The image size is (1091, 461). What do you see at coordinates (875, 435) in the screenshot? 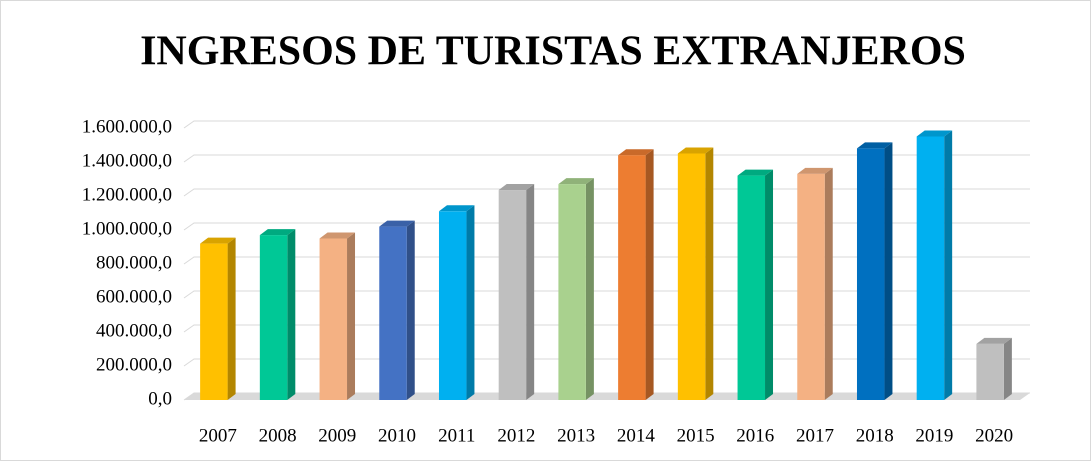
I see `x-tick-label: 2018` at bounding box center [875, 435].